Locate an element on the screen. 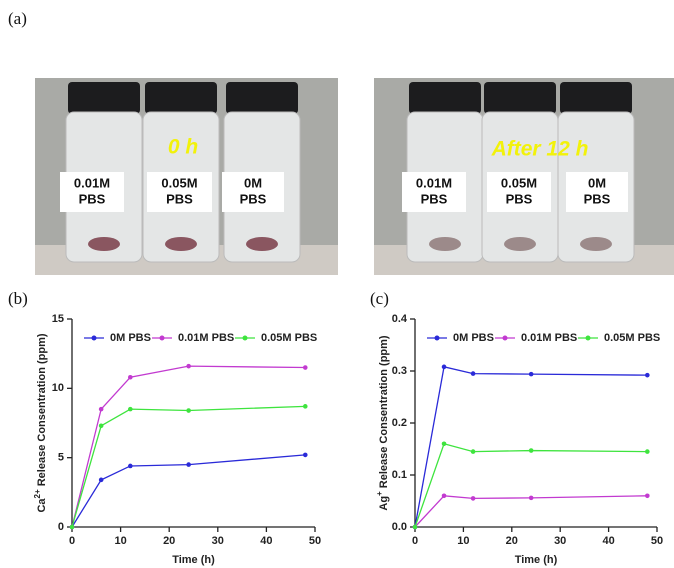 This screenshot has width=674, height=568. y-tick-label: 0.3 is located at coordinates (399, 371).